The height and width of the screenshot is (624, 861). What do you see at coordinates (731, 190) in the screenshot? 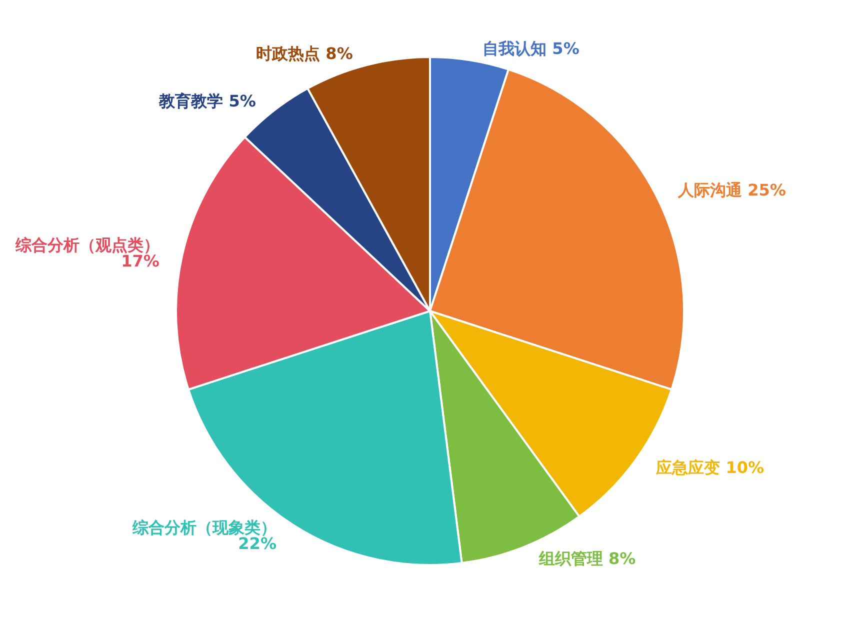
I see `slice-label: 人际沟通 25%` at bounding box center [731, 190].